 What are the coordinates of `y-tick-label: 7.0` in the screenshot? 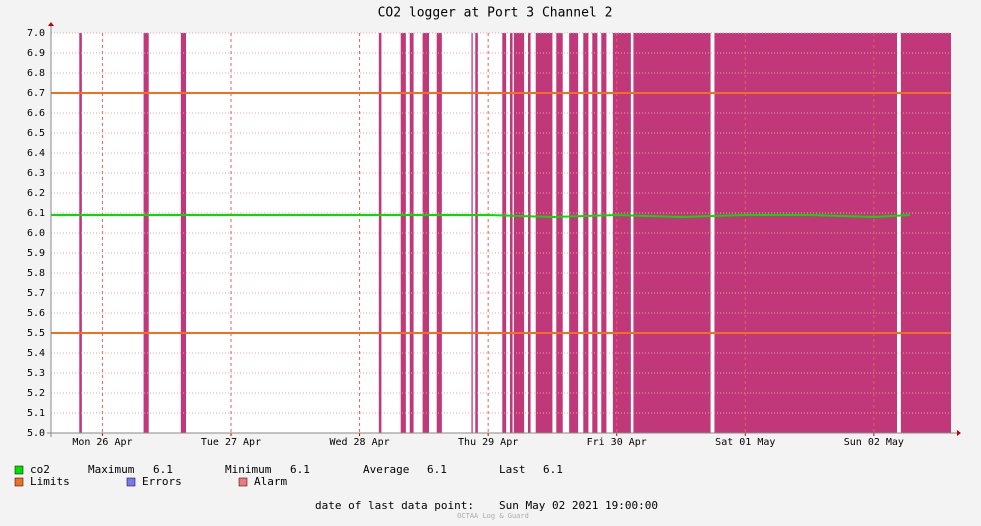 It's located at (36, 33).